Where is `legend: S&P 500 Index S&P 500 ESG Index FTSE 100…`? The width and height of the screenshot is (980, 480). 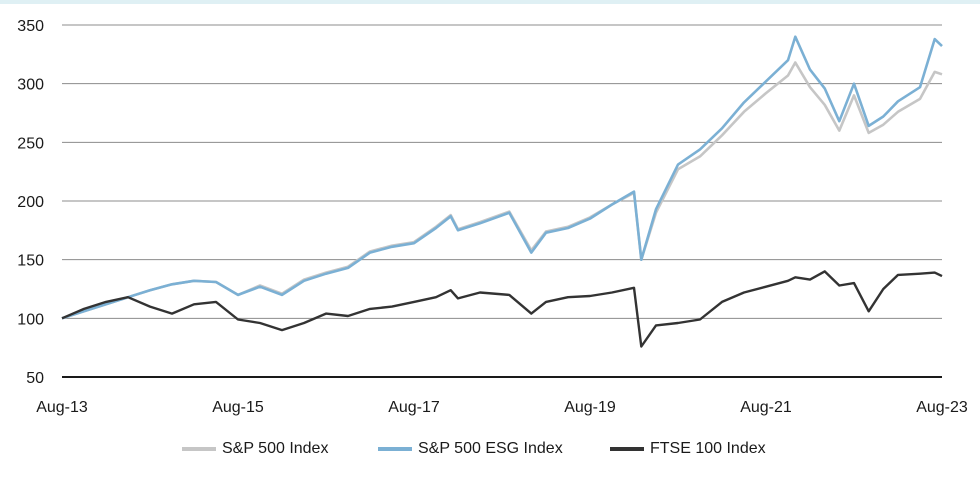 legend: S&P 500 Index S&P 500 ESG Index FTSE 100… is located at coordinates (490, 449).